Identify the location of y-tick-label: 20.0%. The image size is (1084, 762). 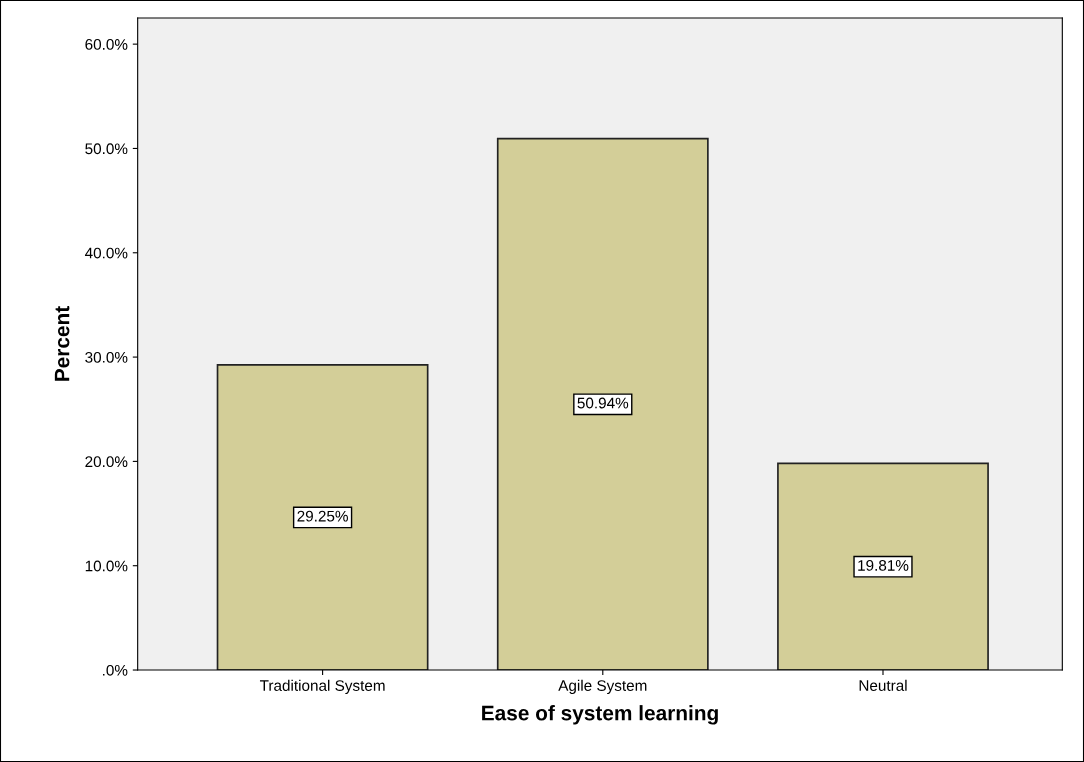
(106, 462).